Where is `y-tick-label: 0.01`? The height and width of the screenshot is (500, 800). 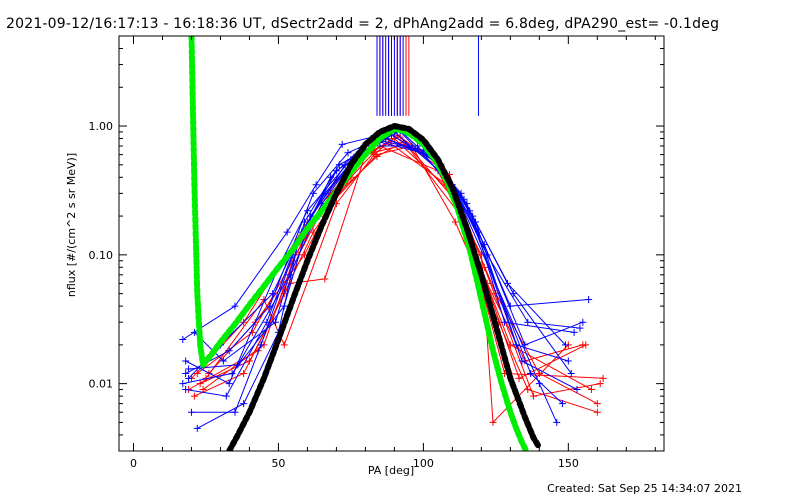
y-tick-label: 0.01 is located at coordinates (101, 384).